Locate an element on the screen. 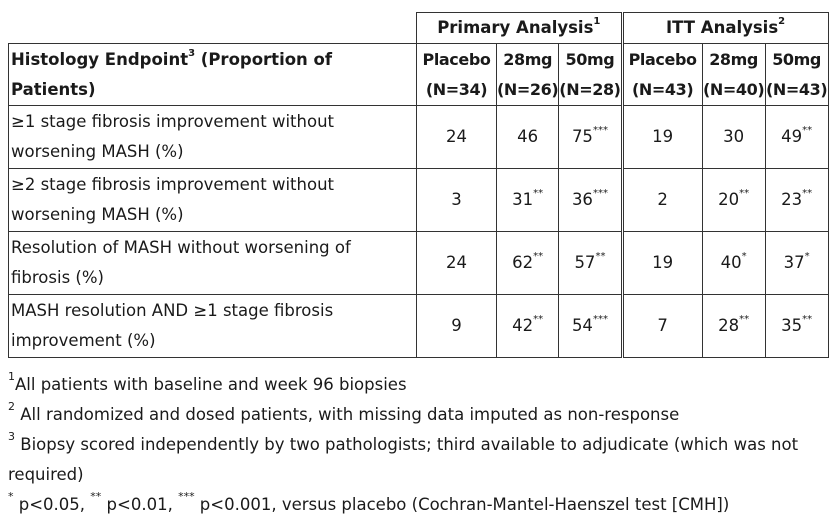  value-cell: 7 is located at coordinates (661, 326).